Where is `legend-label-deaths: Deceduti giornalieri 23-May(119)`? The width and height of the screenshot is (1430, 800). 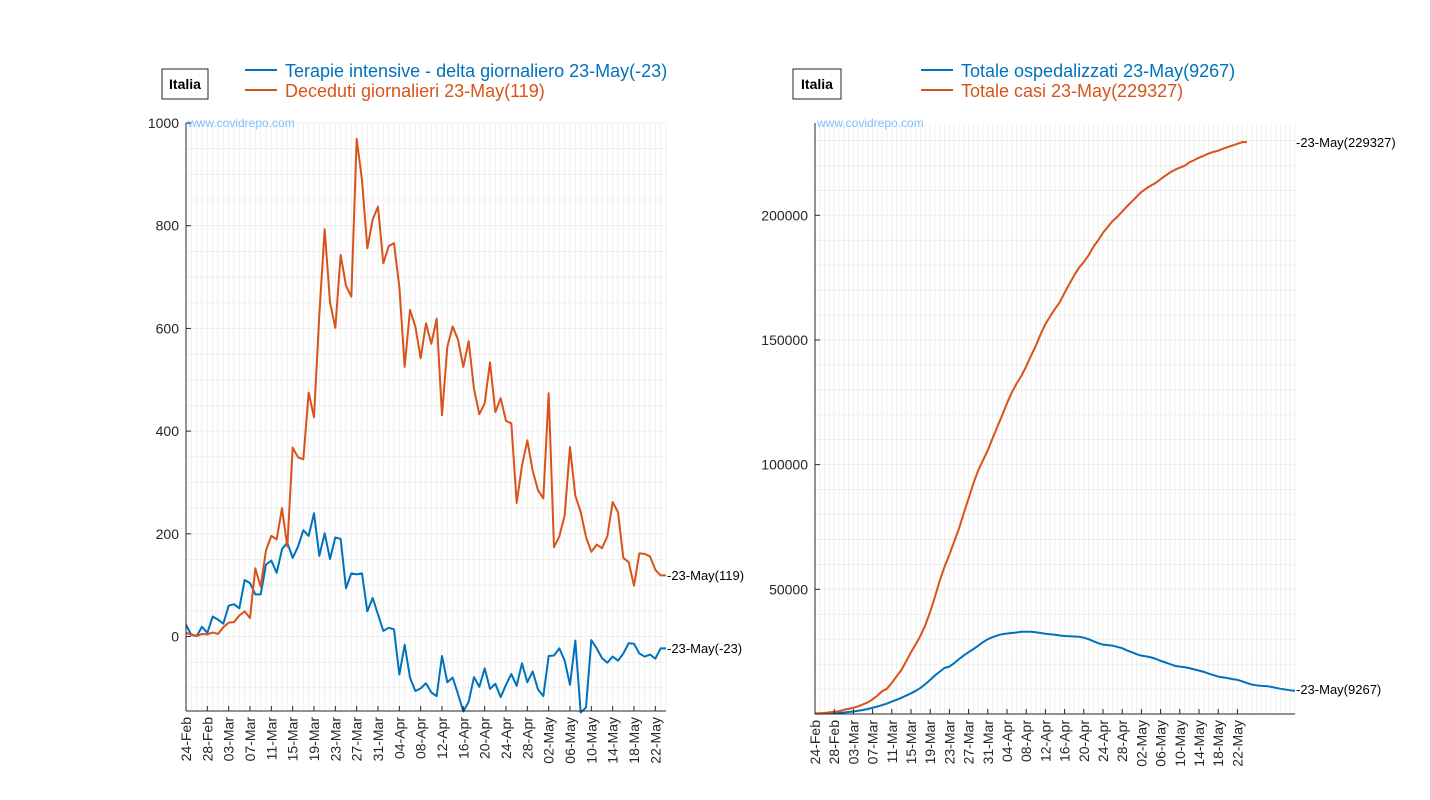 legend-label-deaths: Deceduti giornalieri 23-May(119) is located at coordinates (415, 91).